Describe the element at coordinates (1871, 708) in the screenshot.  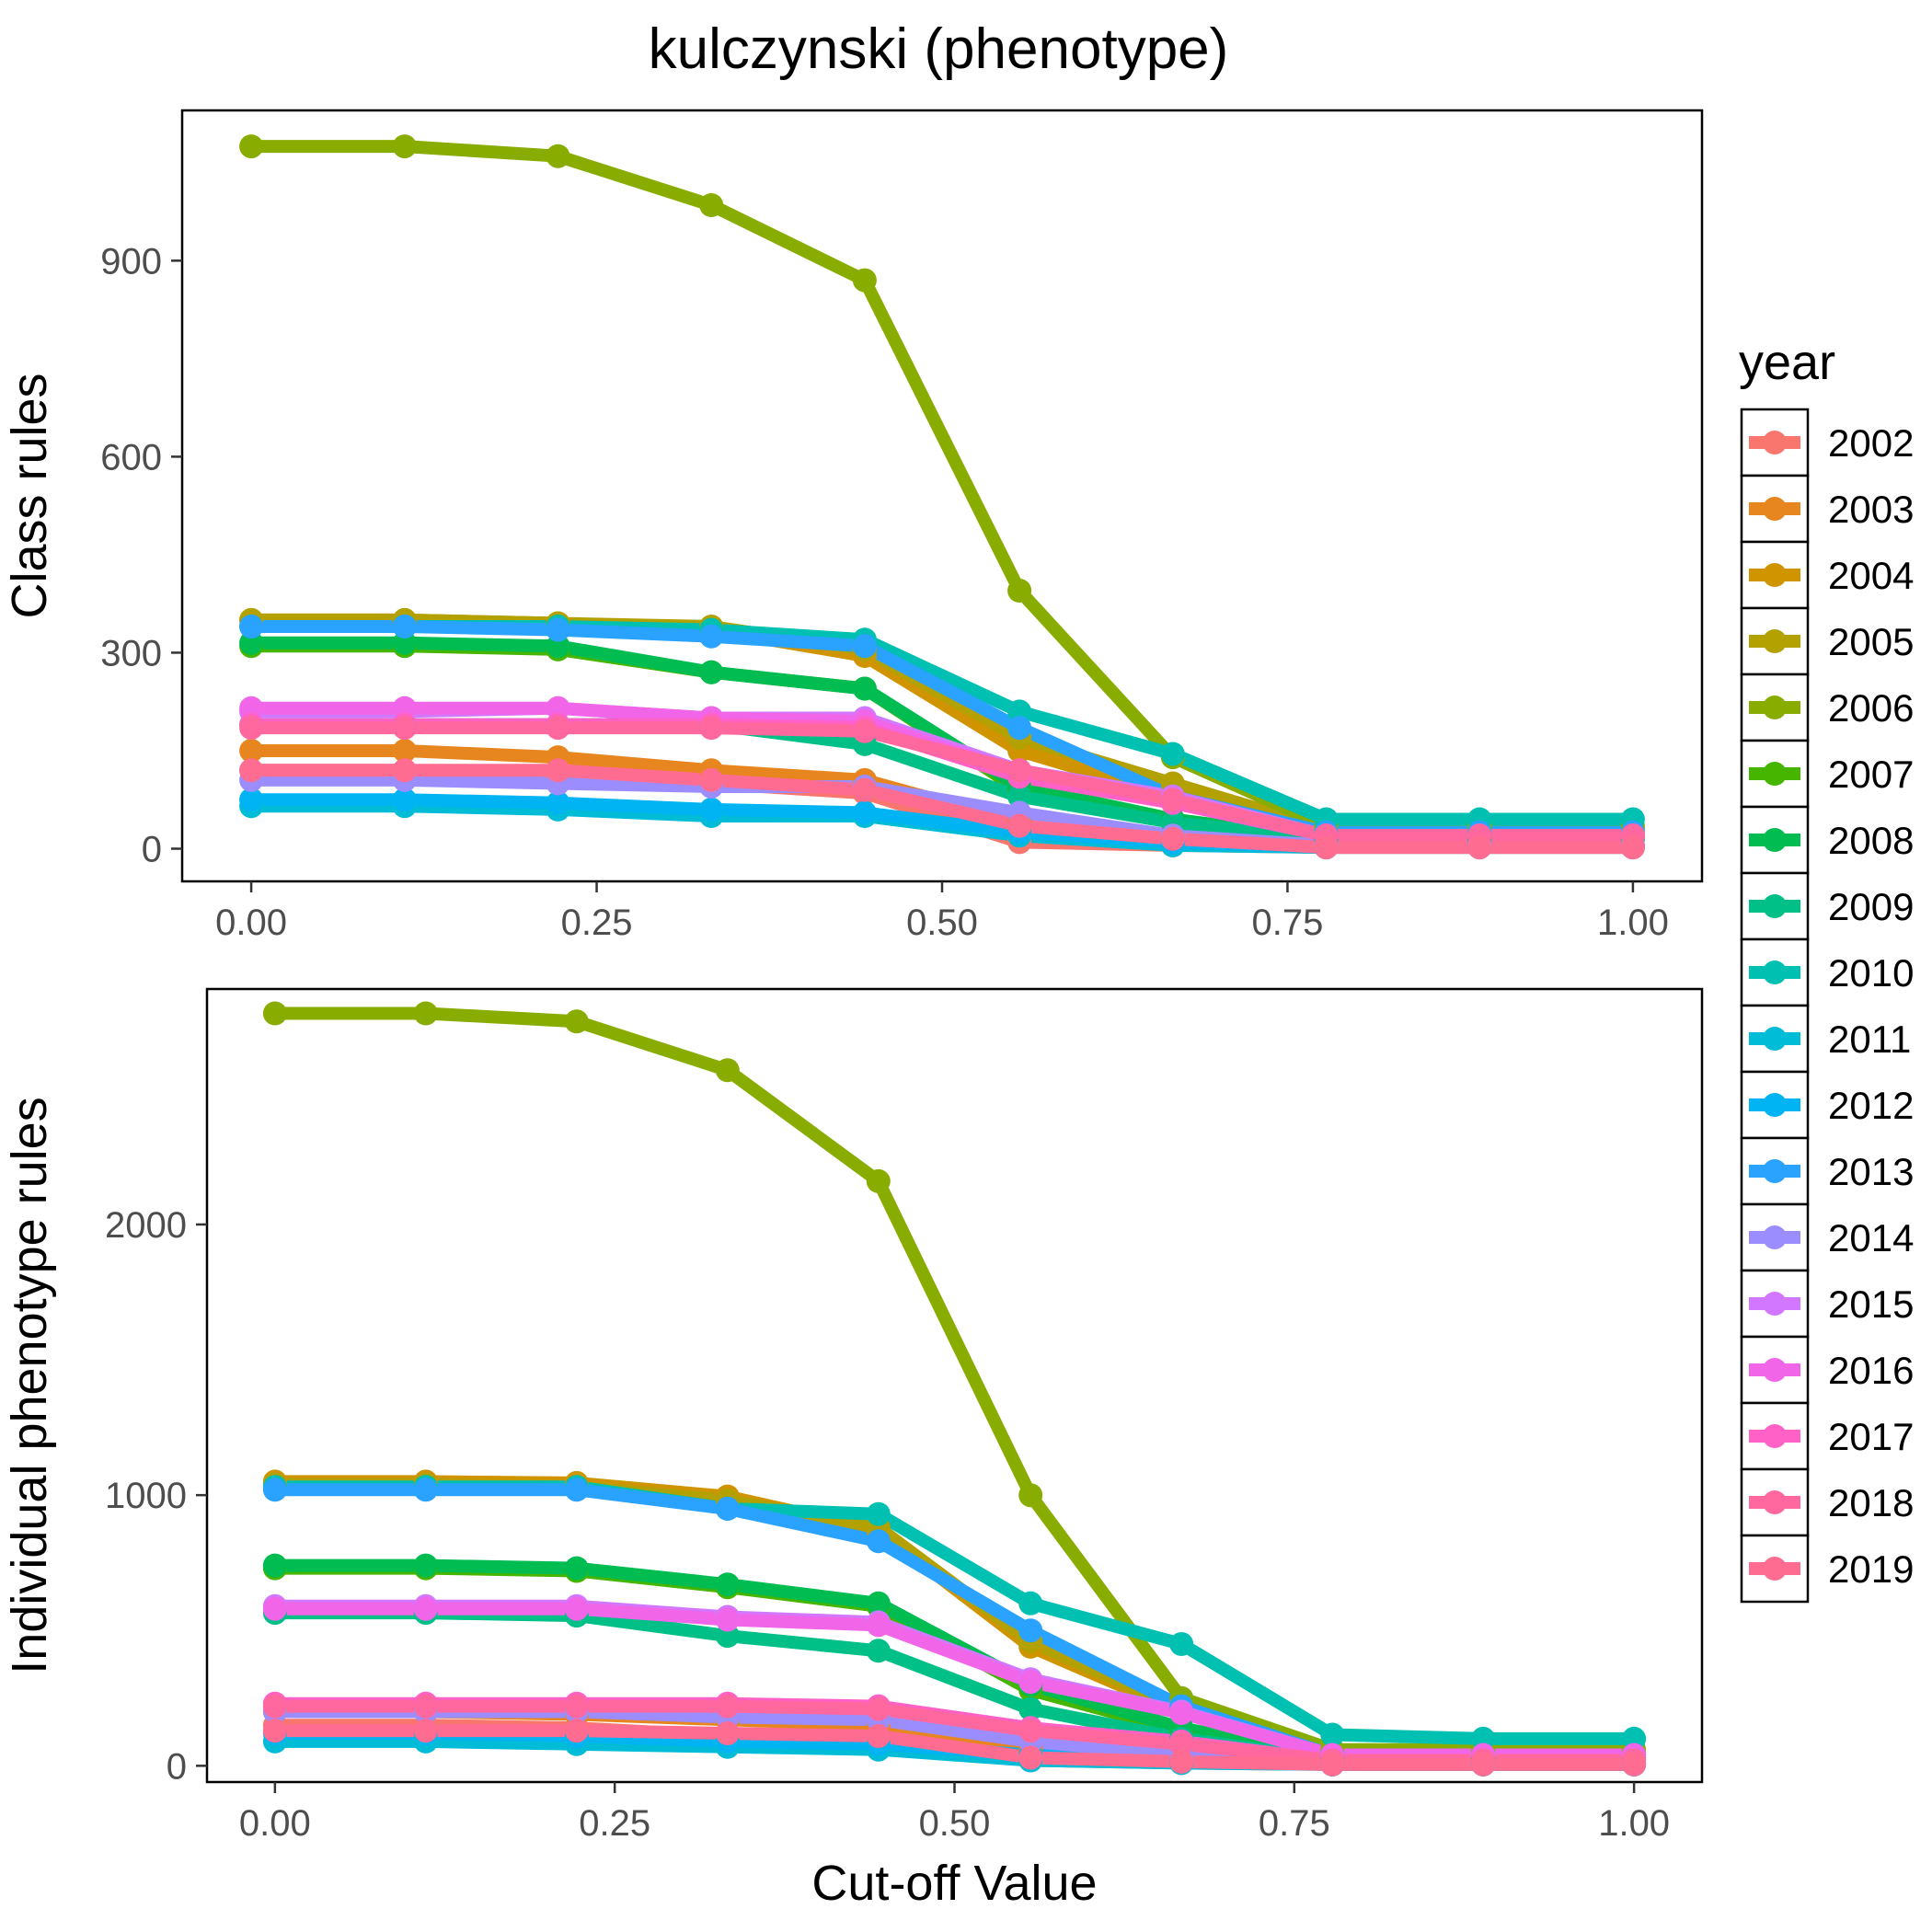
I see `legend-label: 2006` at that location.